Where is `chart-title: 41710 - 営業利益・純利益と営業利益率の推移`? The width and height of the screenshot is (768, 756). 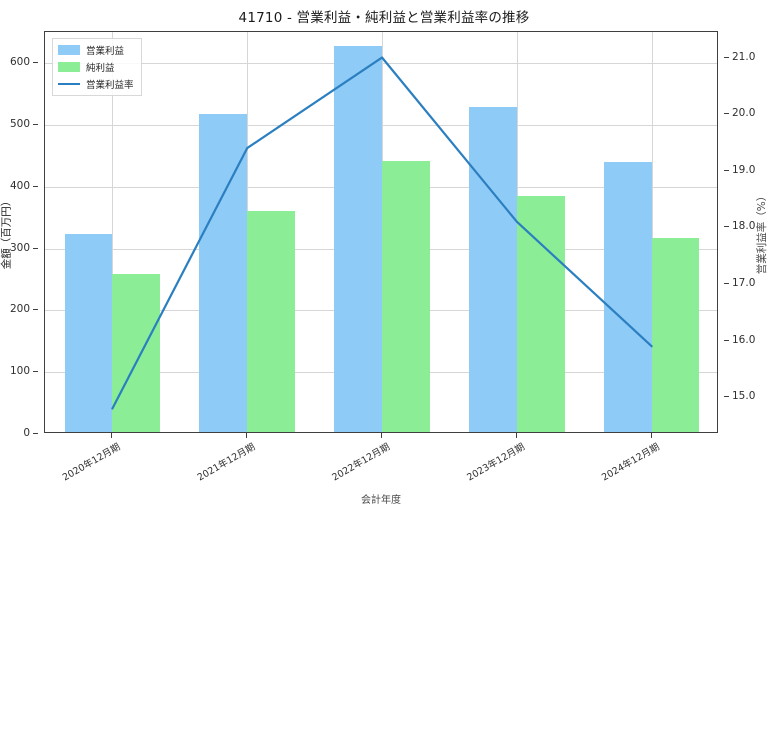
chart-title: 41710 - 営業利益・純利益と営業利益率の推移 is located at coordinates (384, 18).